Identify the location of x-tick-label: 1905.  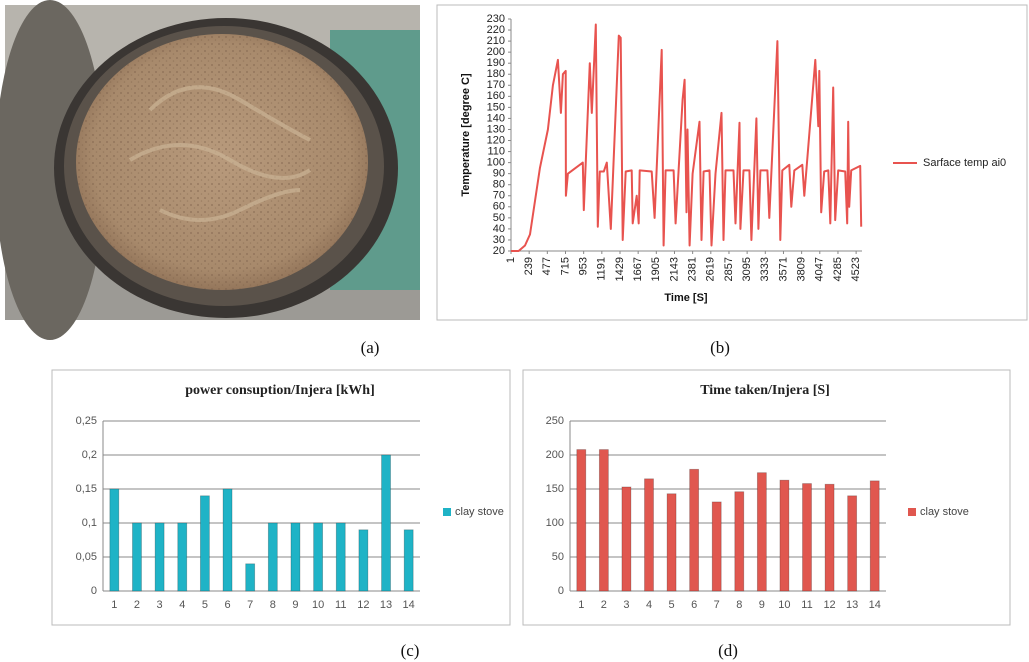
(656, 269).